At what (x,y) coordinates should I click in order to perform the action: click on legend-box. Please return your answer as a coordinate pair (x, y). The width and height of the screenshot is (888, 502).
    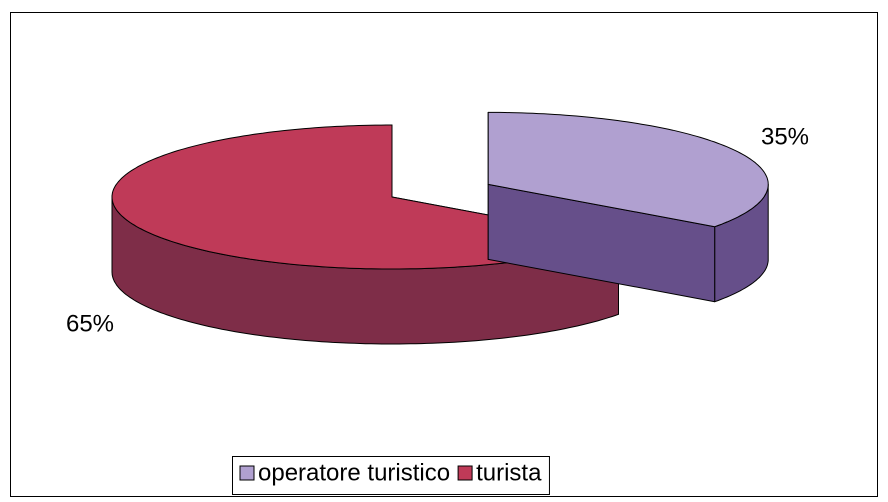
    Looking at the image, I should click on (391, 475).